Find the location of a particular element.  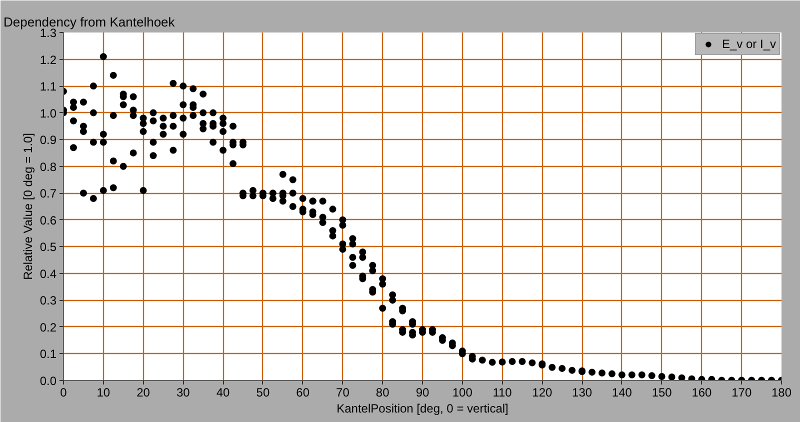

x-tick-label: 10 is located at coordinates (103, 393).